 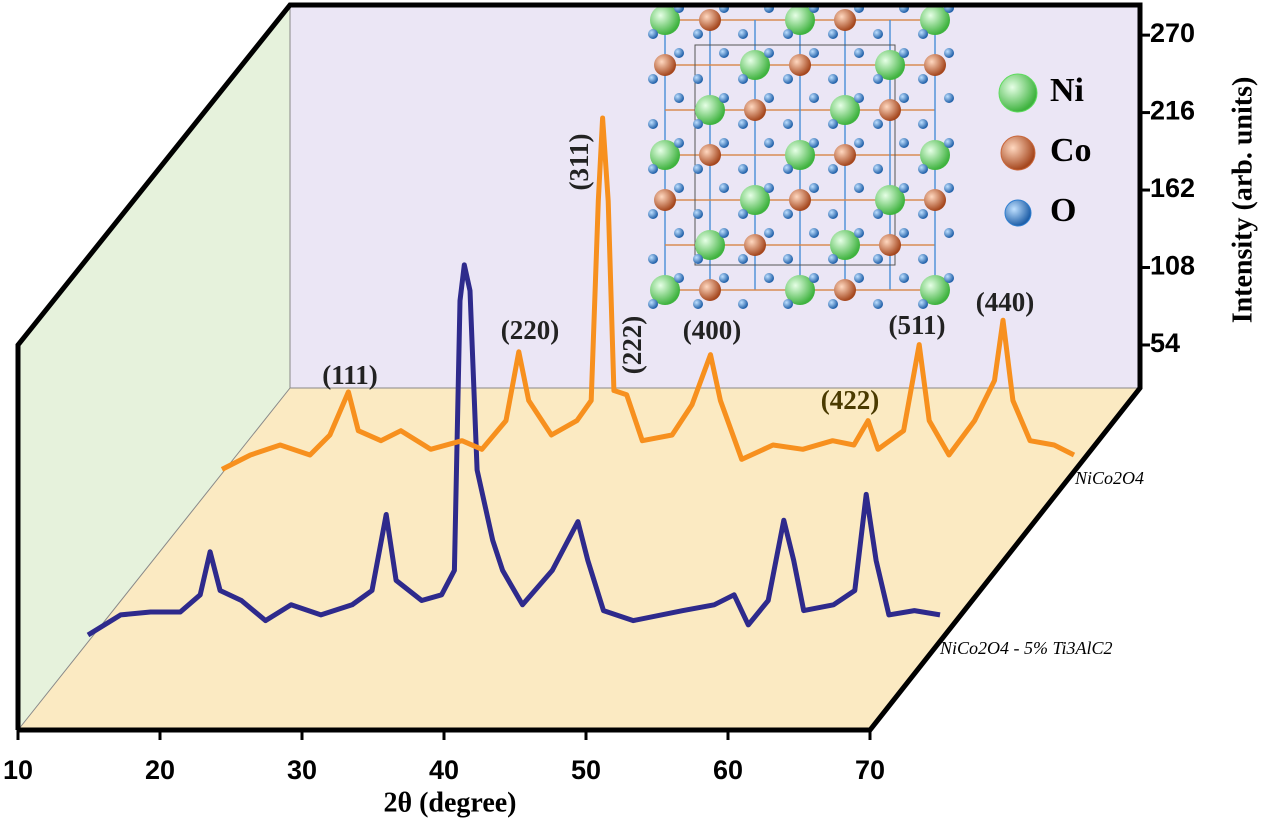 What do you see at coordinates (1172, 266) in the screenshot?
I see `y-tick-label: 108` at bounding box center [1172, 266].